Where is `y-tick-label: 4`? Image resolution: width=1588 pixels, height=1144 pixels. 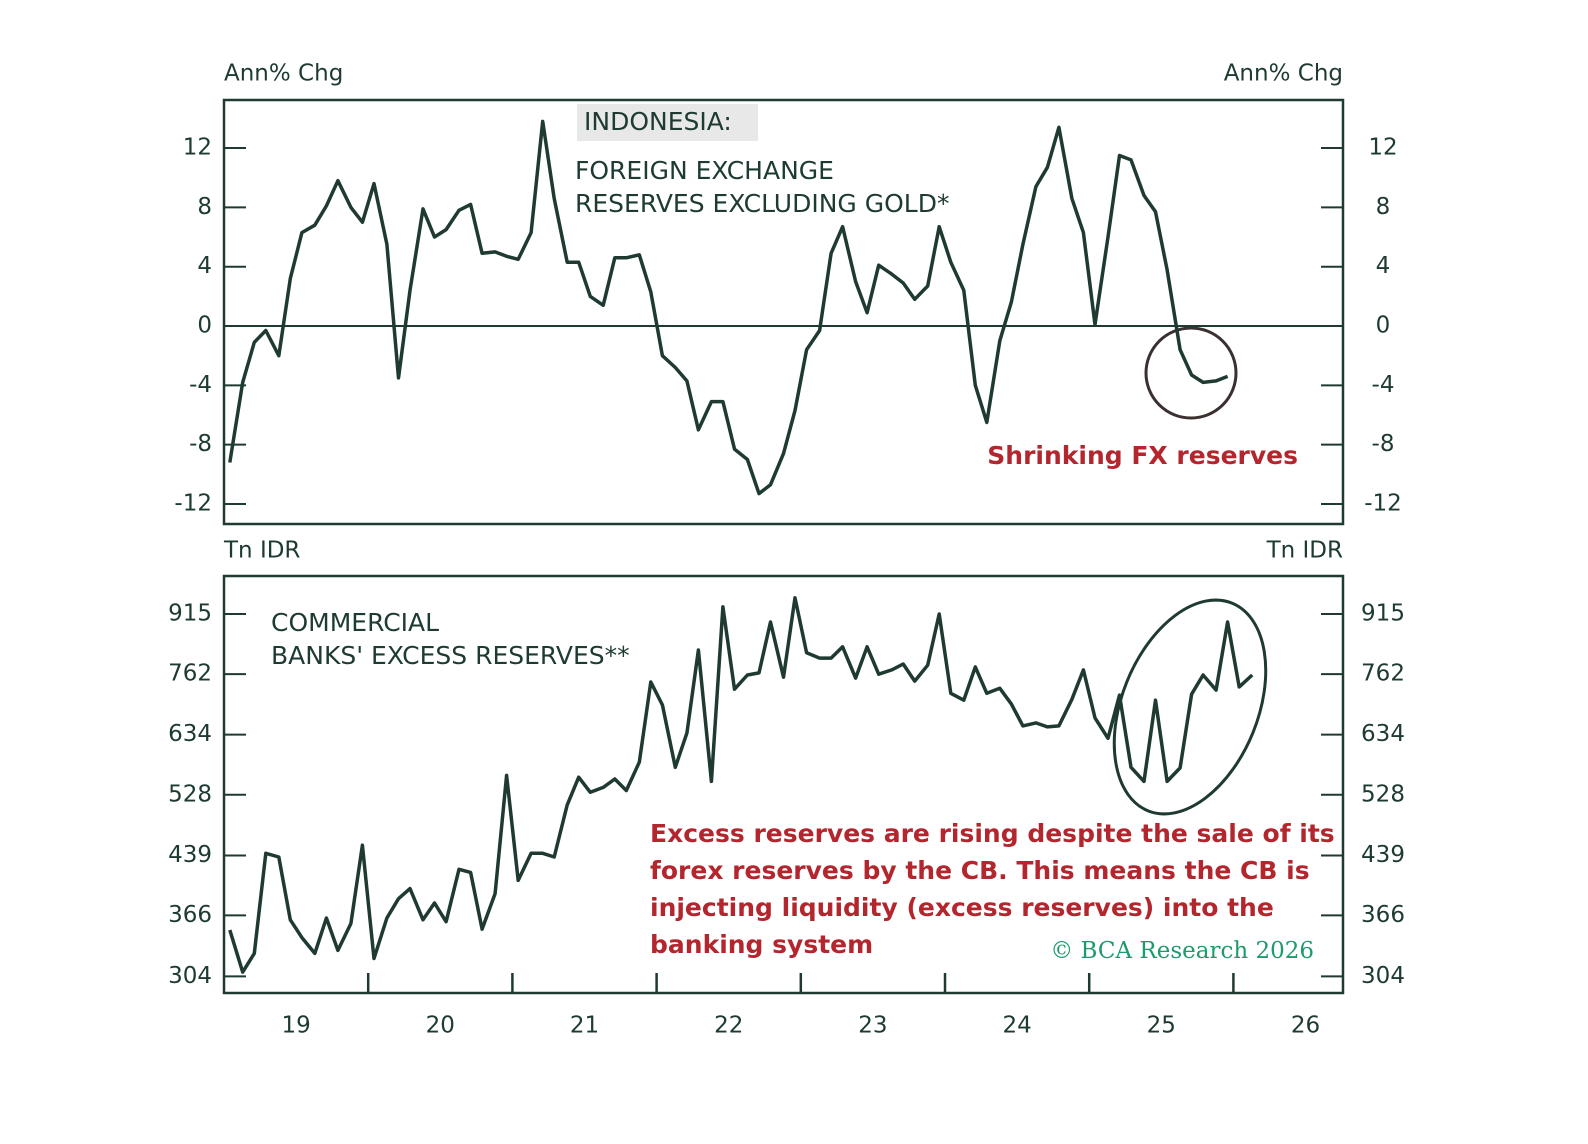
y-tick-label: 4 is located at coordinates (204, 266).